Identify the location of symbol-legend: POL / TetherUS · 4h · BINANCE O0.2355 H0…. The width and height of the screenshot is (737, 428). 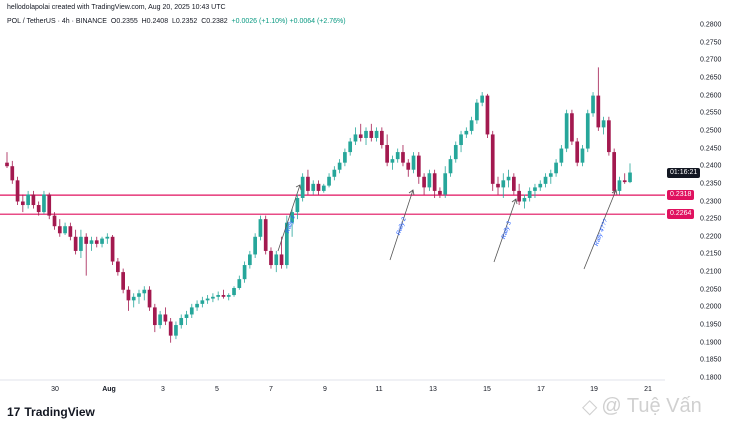
(176, 21).